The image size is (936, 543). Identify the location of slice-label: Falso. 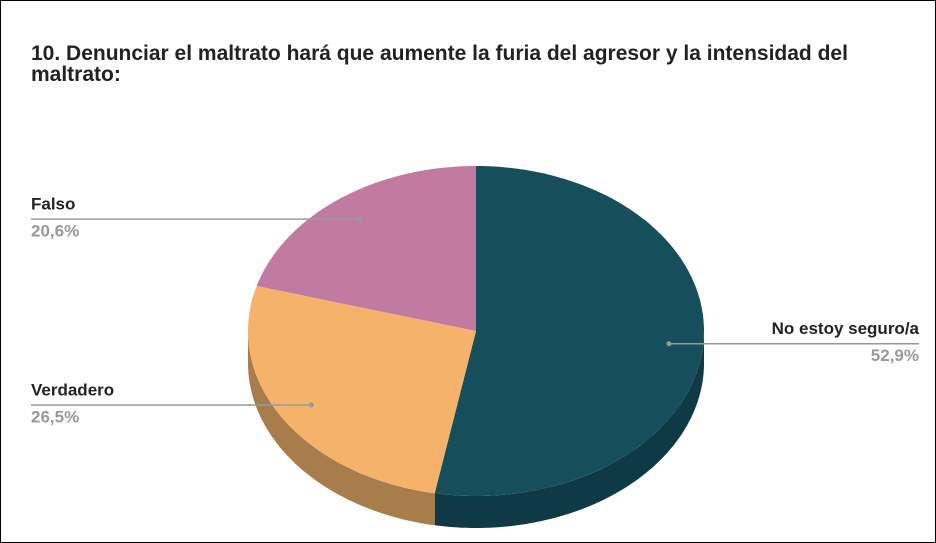
(53, 204).